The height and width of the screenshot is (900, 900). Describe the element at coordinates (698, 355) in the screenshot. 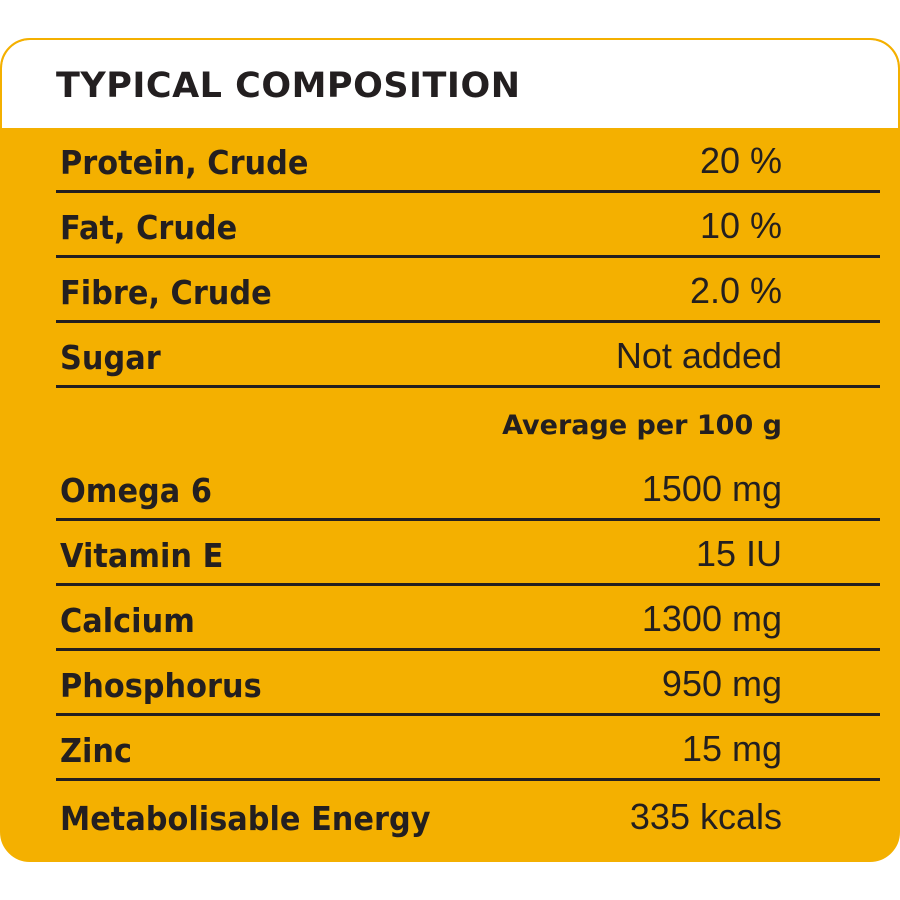

I see `row-value: Not added` at that location.